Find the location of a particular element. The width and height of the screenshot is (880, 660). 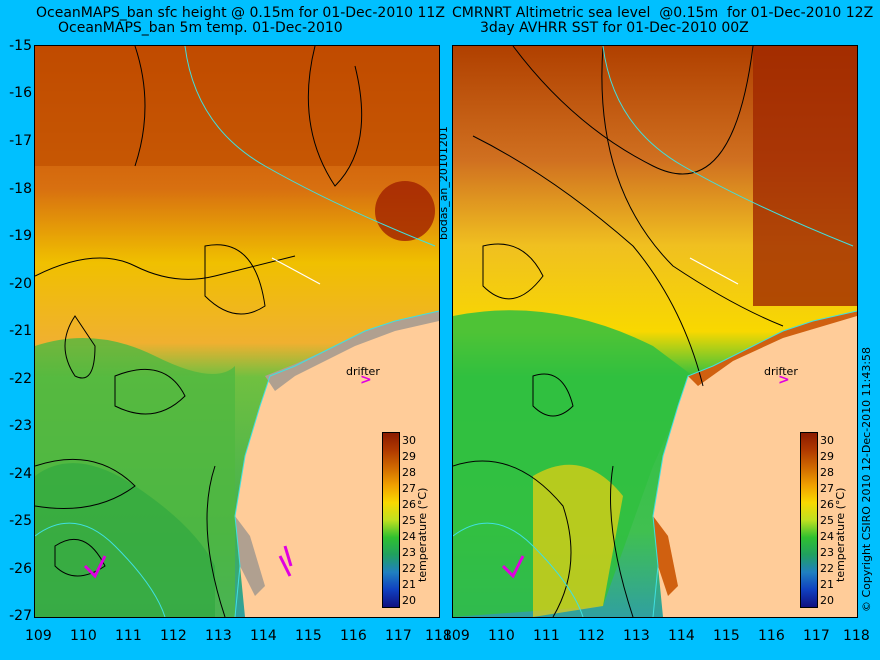

y-tick: -27 is located at coordinates (20, 616).